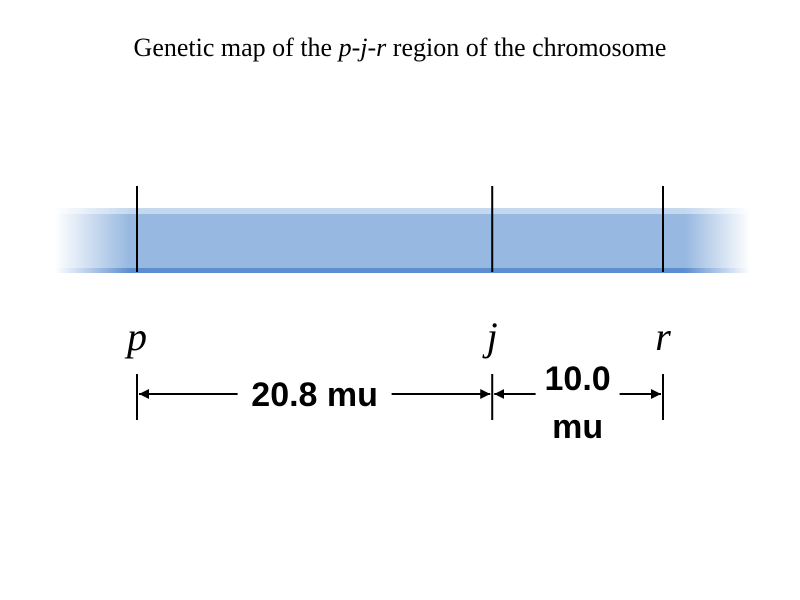  Describe the element at coordinates (236, 47) in the screenshot. I see `title-prefix: Genetic map of the` at that location.